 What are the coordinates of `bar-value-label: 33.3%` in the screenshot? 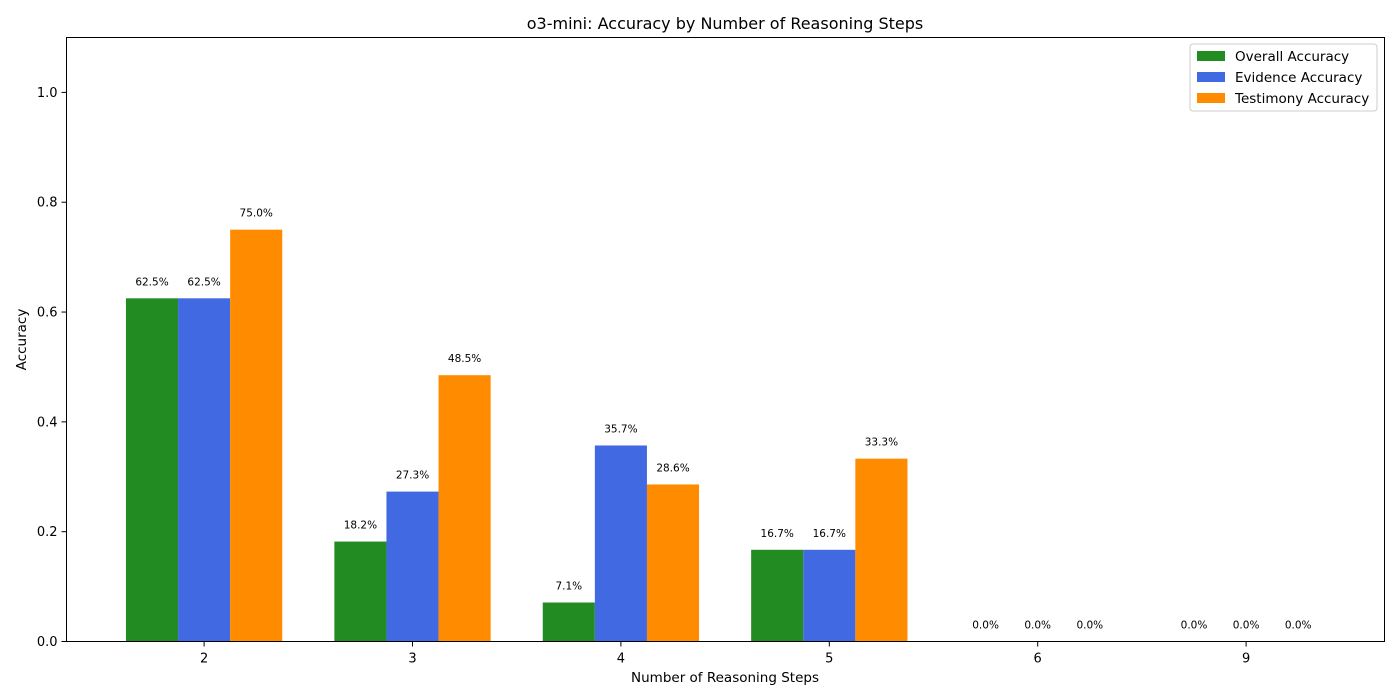 It's located at (881, 443).